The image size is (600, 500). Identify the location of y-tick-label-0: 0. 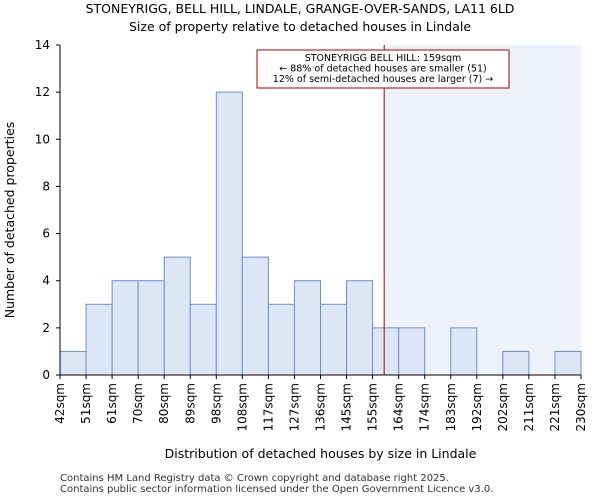
(46, 375).